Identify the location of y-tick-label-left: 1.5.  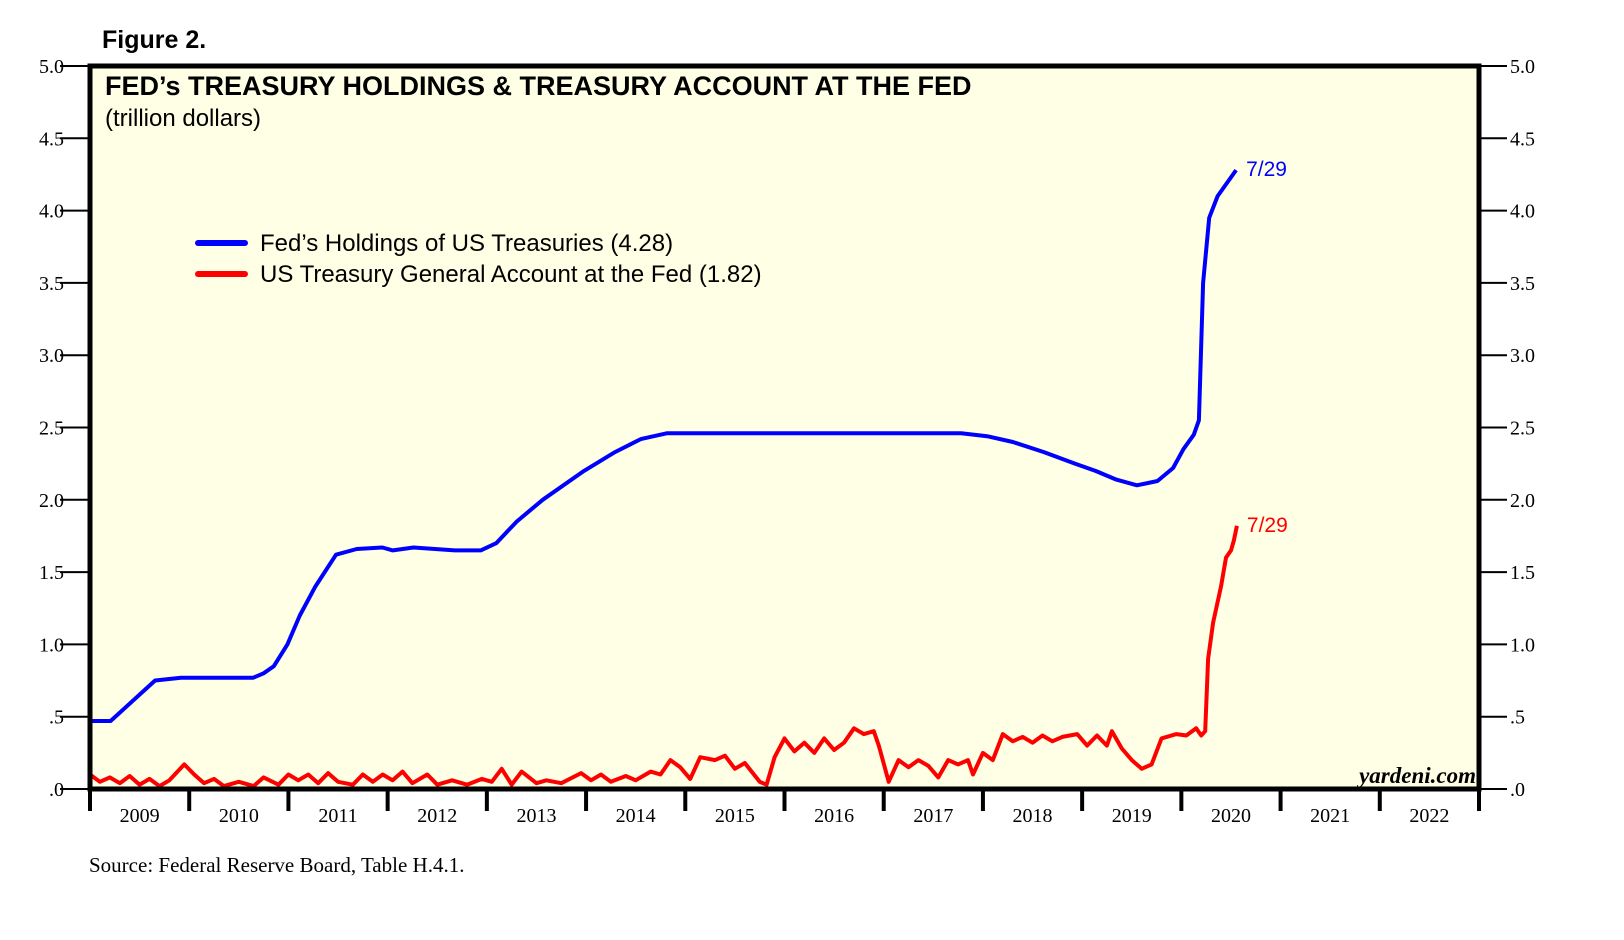
(51, 573).